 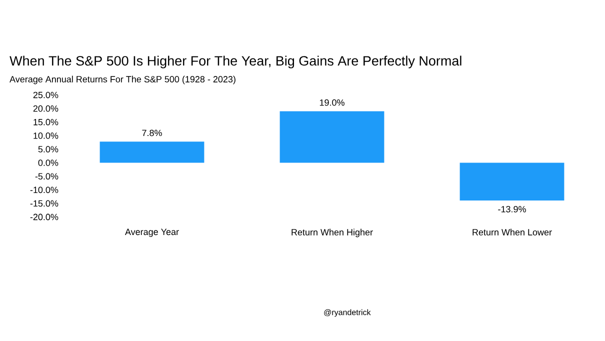 I want to click on y-tick-label: 15.0%, so click(x=46, y=122).